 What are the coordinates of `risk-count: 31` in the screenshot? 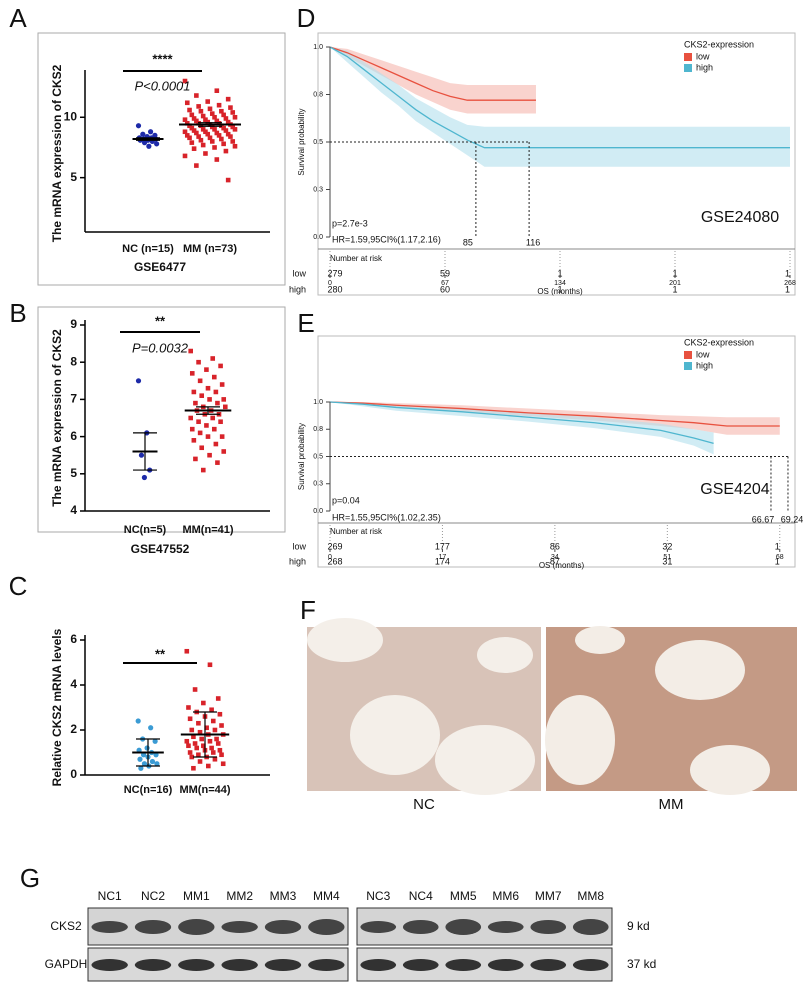 It's located at (667, 561).